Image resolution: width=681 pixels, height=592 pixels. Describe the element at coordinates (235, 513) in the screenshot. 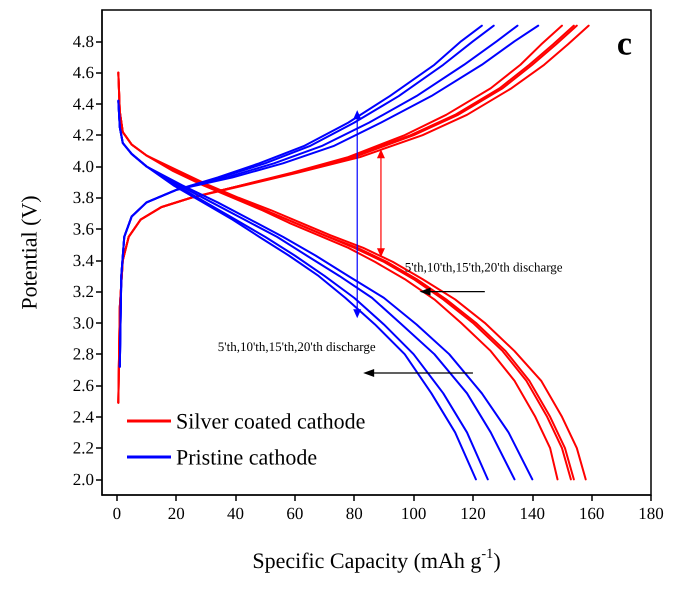

I see `x-tick-label: 40` at that location.